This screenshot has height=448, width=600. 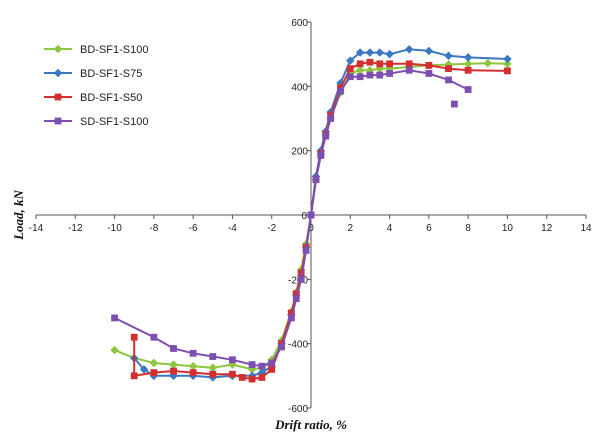 I want to click on x-tick-label: 14, so click(x=586, y=228).